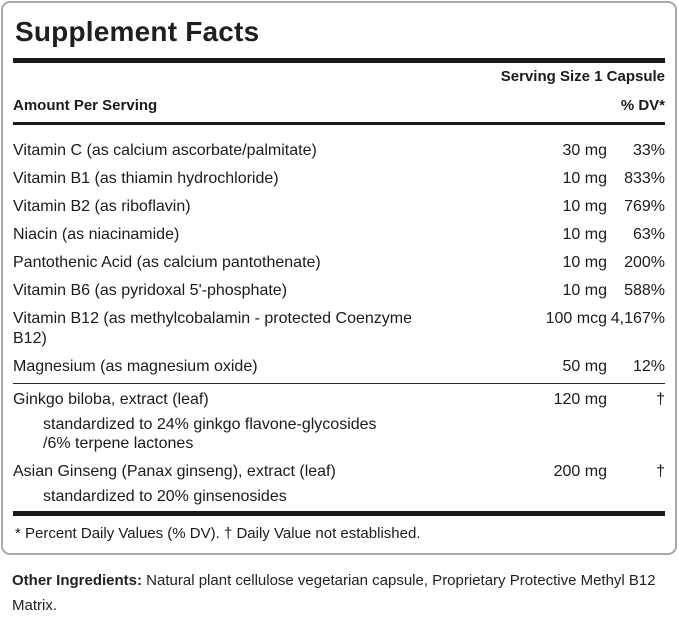 The width and height of the screenshot is (679, 618). Describe the element at coordinates (339, 496) in the screenshot. I see `botanical-standardization: standardized to 20% ginsenosides` at that location.